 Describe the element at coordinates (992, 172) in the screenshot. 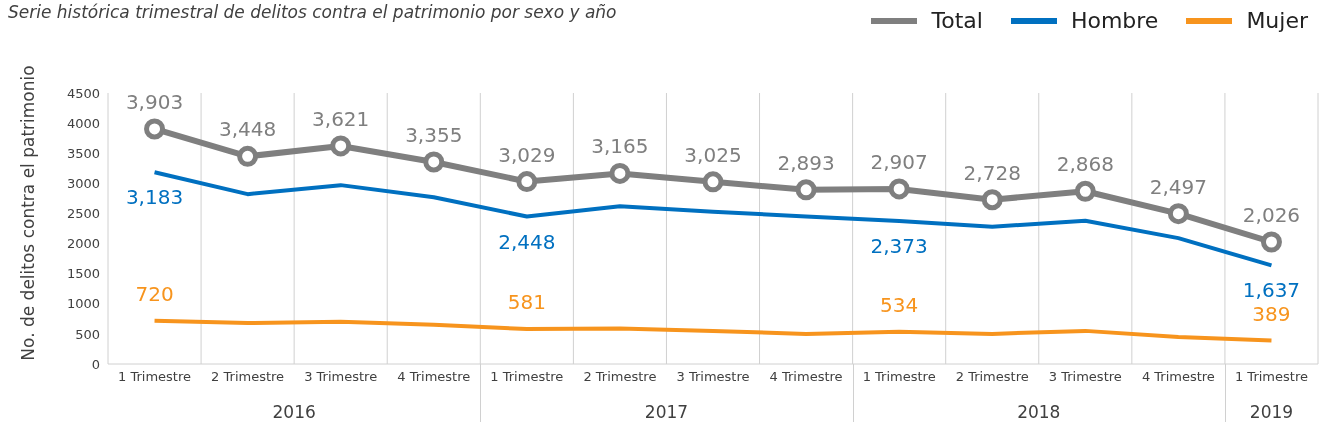

I see `data-label: 2,728` at that location.